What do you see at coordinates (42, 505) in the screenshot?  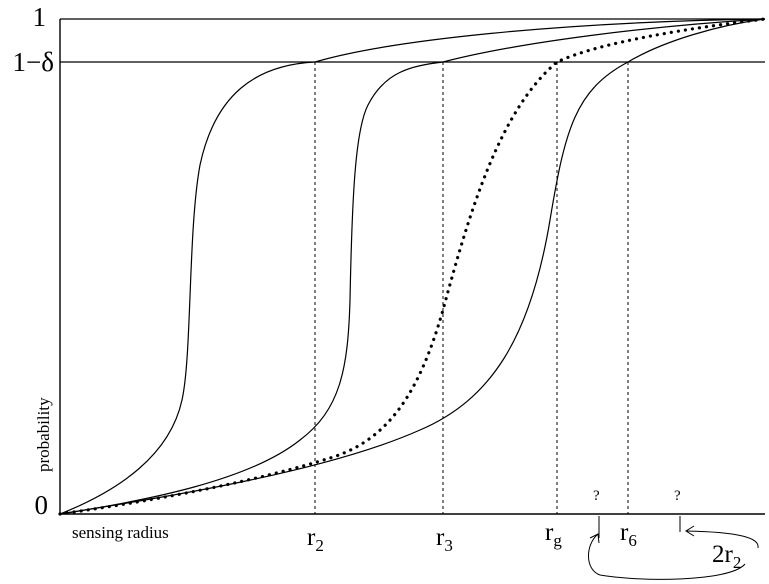 I see `y-tick-0: 0` at bounding box center [42, 505].